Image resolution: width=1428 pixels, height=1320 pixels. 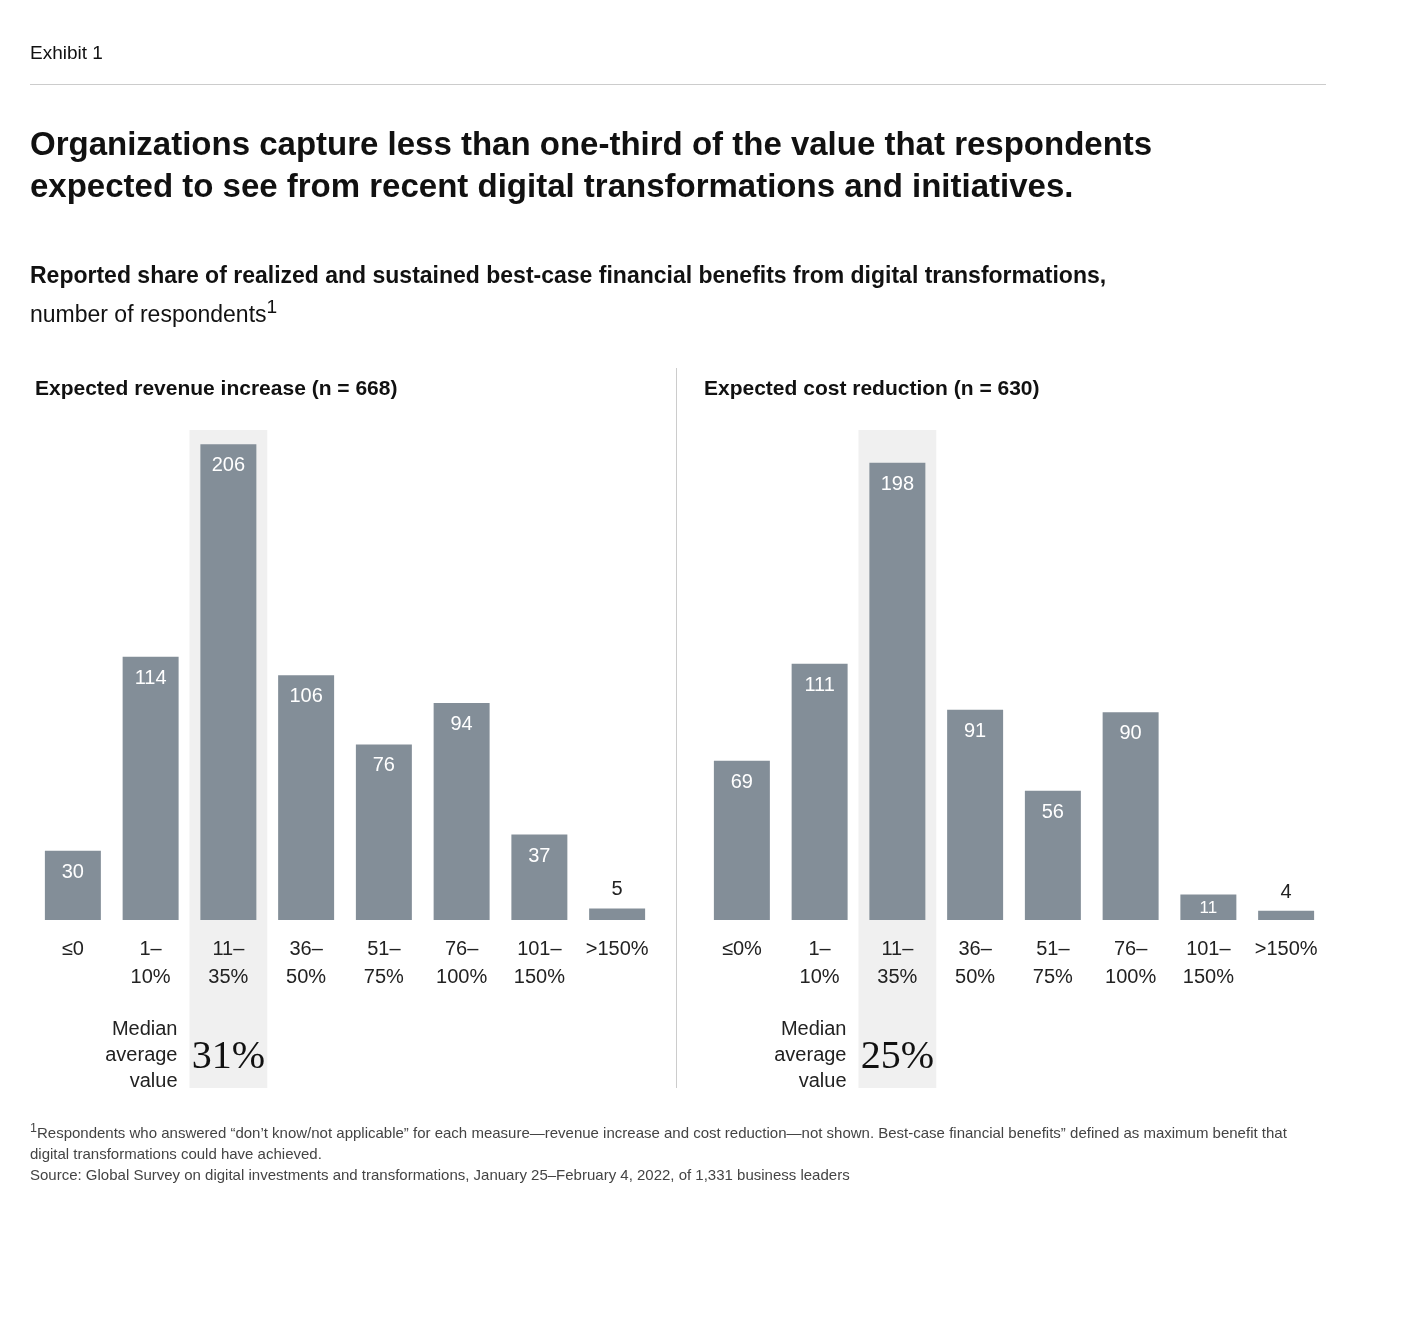 I want to click on data-label: 5, so click(x=617, y=888).